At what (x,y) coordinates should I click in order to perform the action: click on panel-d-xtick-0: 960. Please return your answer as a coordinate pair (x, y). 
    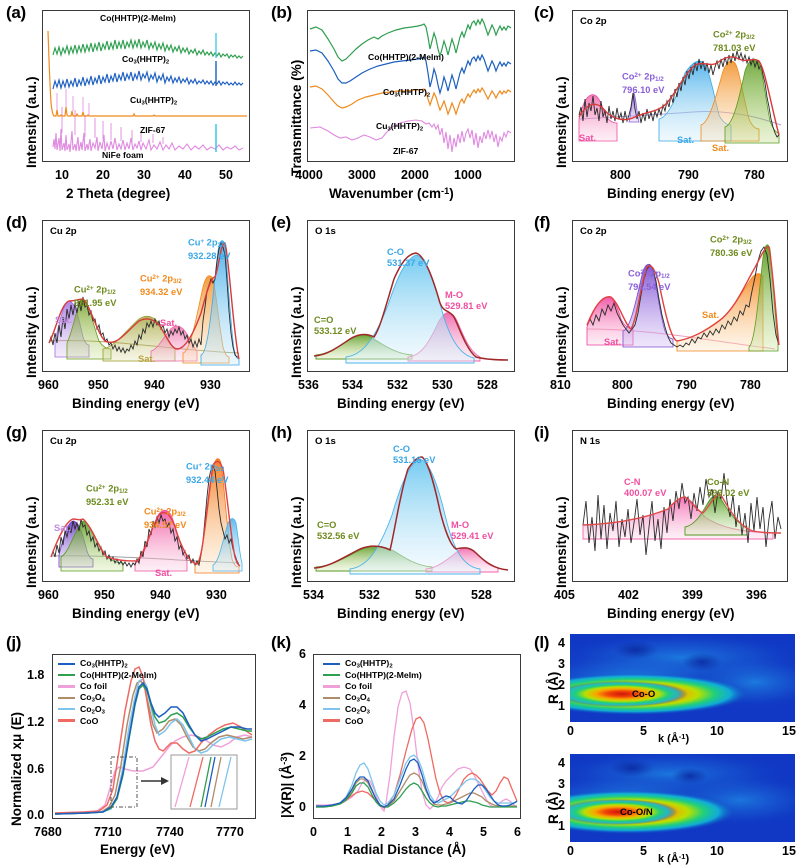
    Looking at the image, I should click on (48, 385).